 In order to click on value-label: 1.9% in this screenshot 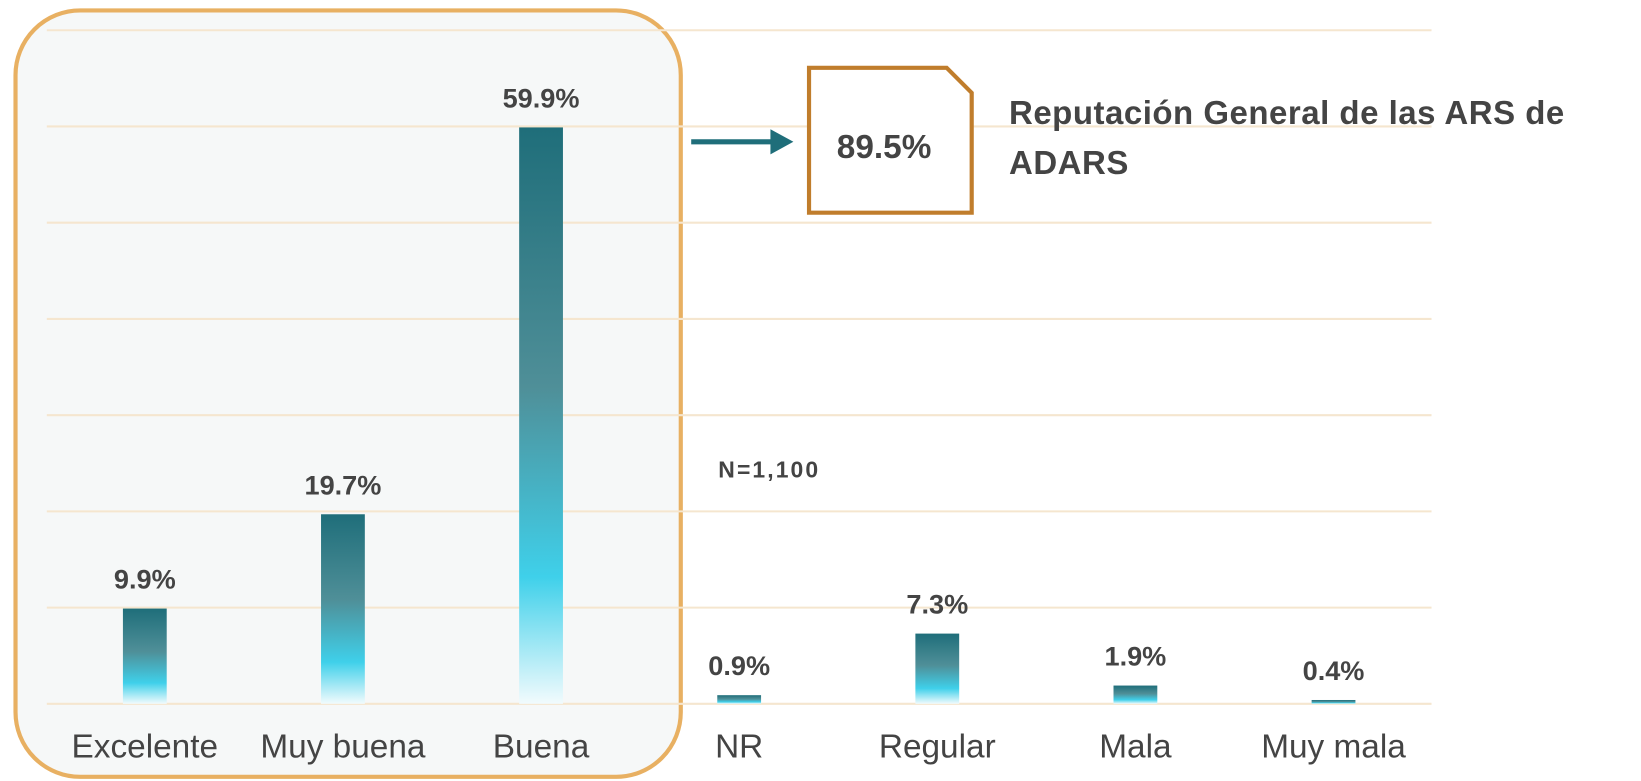, I will do `click(1136, 656)`.